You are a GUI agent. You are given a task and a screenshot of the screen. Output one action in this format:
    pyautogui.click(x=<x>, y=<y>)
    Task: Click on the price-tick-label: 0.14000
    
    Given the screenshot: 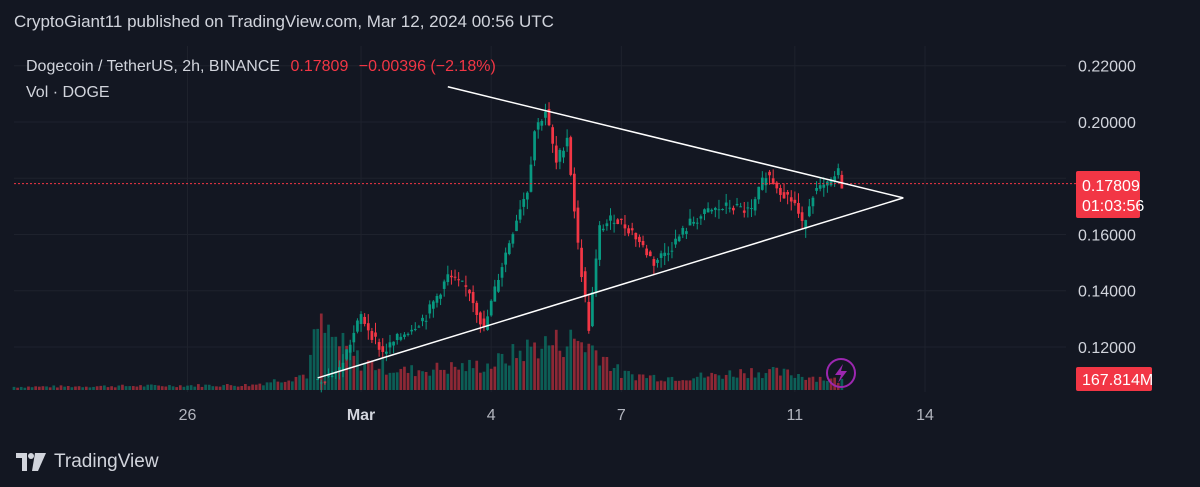 What is the action you would take?
    pyautogui.click(x=1107, y=292)
    